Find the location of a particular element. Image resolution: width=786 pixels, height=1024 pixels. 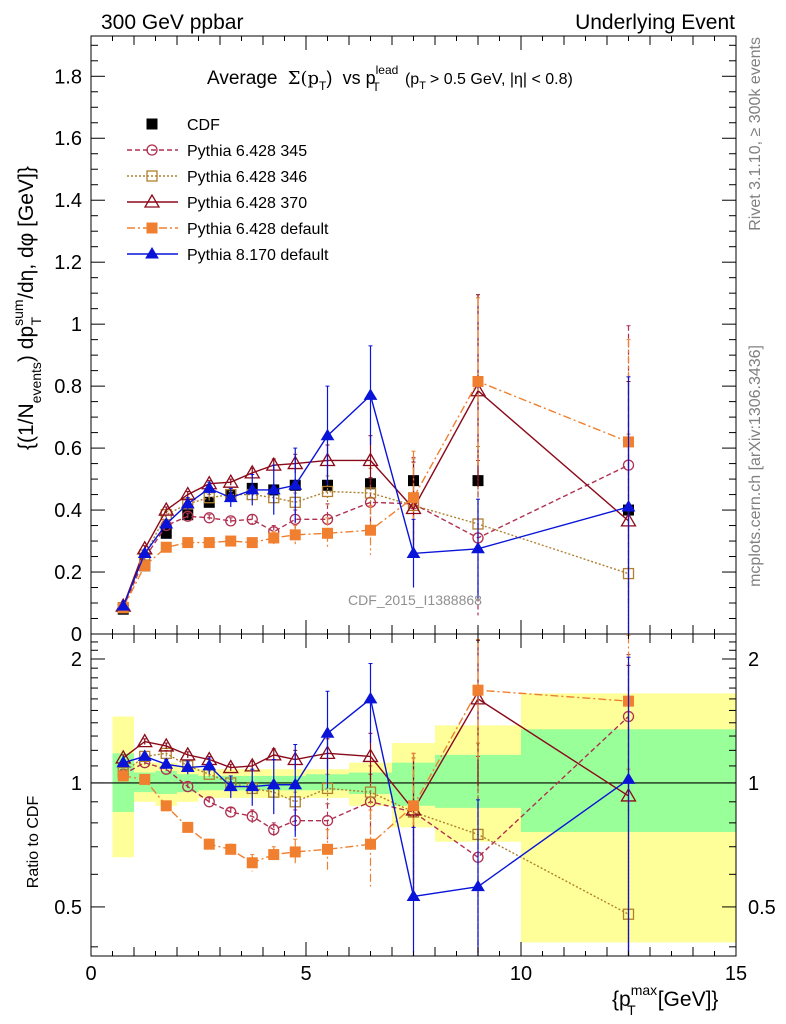

main-y-tick-label: 0 is located at coordinates (76, 635).